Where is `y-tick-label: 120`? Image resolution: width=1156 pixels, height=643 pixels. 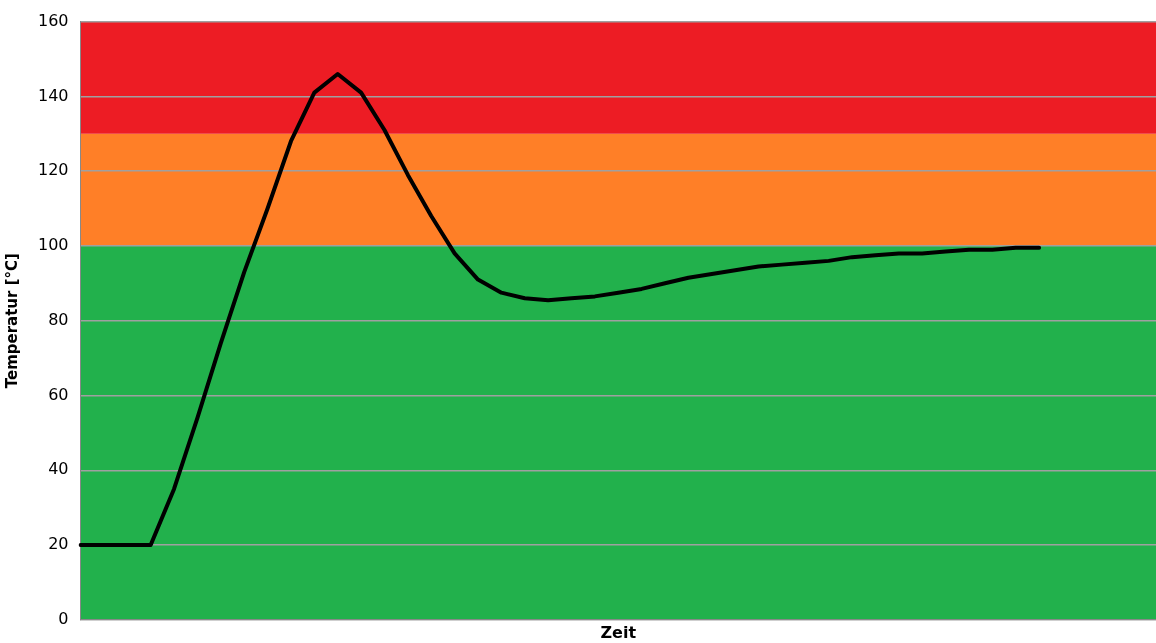 y-tick-label: 120 is located at coordinates (53, 170).